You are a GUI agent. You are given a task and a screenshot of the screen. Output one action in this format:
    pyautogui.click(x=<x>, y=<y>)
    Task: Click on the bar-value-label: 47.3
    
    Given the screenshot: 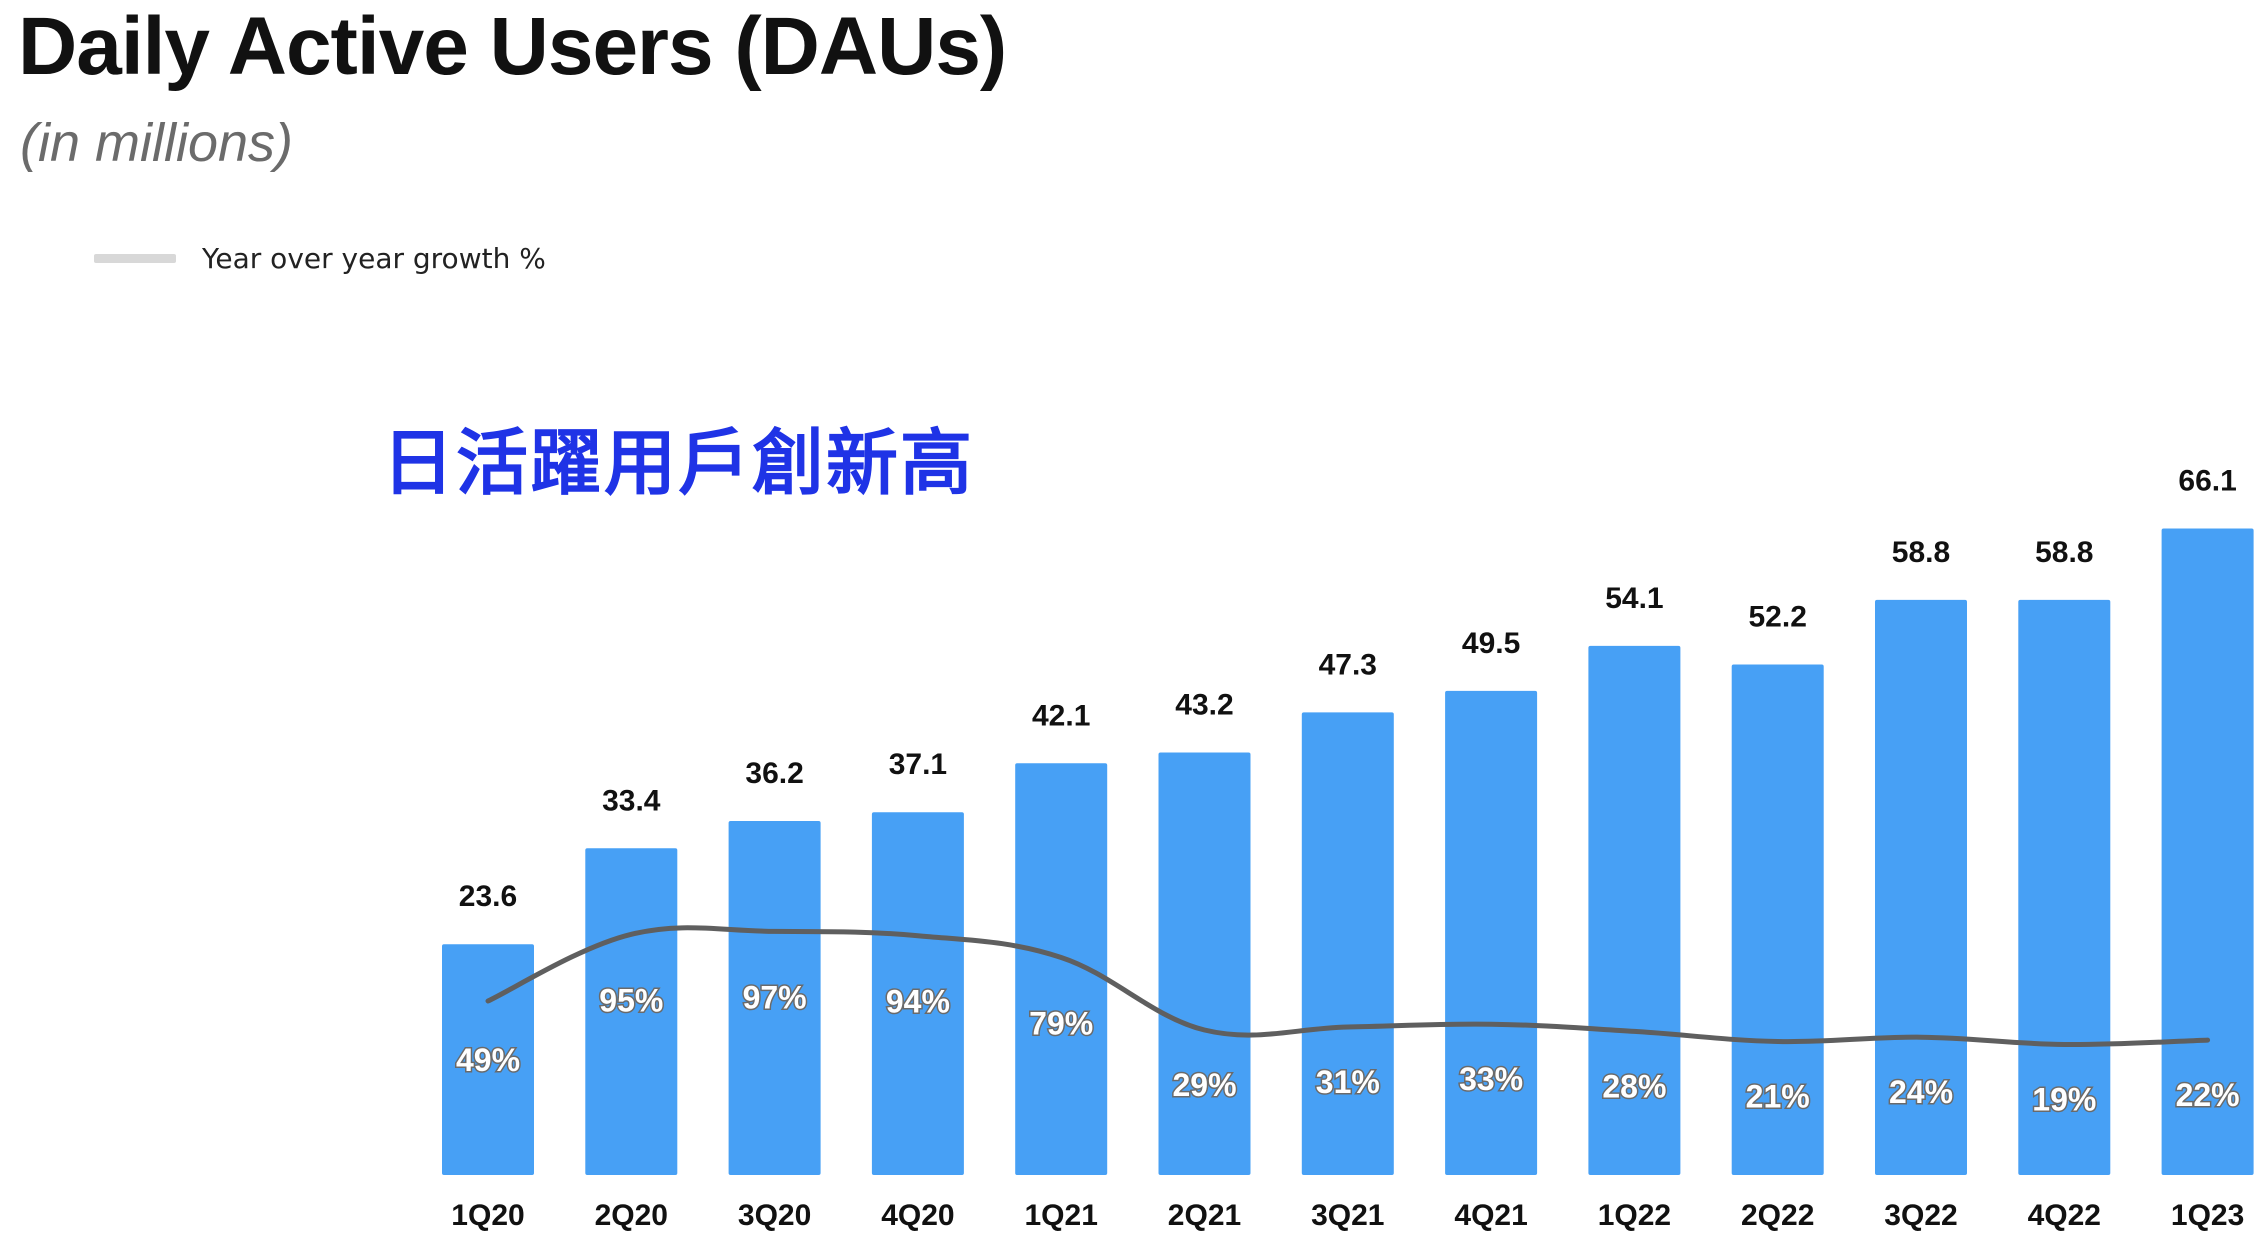 What is the action you would take?
    pyautogui.click(x=1348, y=664)
    